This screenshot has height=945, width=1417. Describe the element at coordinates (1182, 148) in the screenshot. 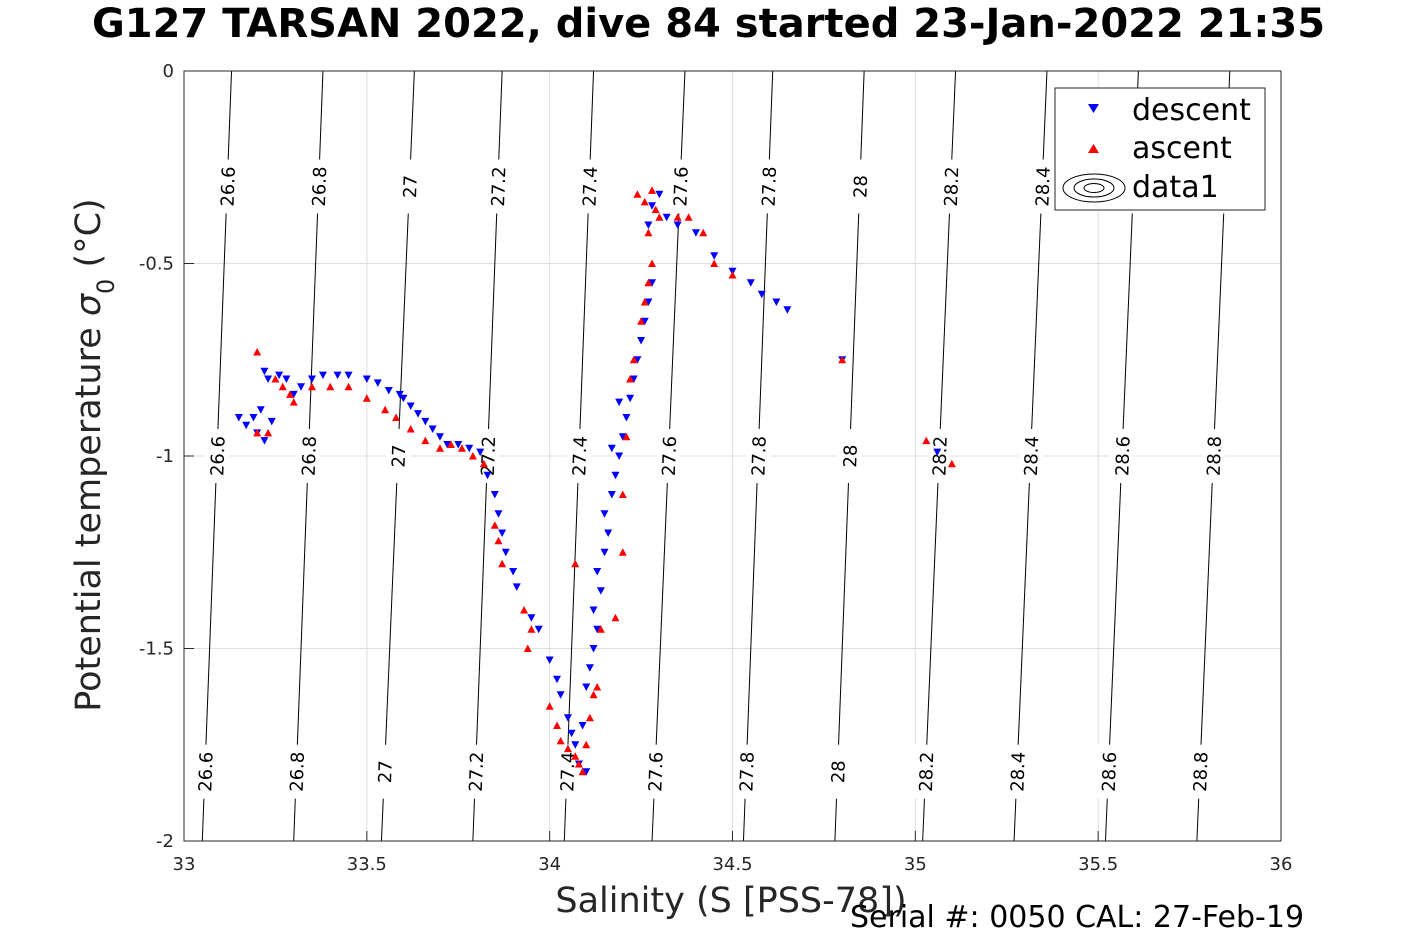

I see `legend-ascent-label: ascent` at that location.